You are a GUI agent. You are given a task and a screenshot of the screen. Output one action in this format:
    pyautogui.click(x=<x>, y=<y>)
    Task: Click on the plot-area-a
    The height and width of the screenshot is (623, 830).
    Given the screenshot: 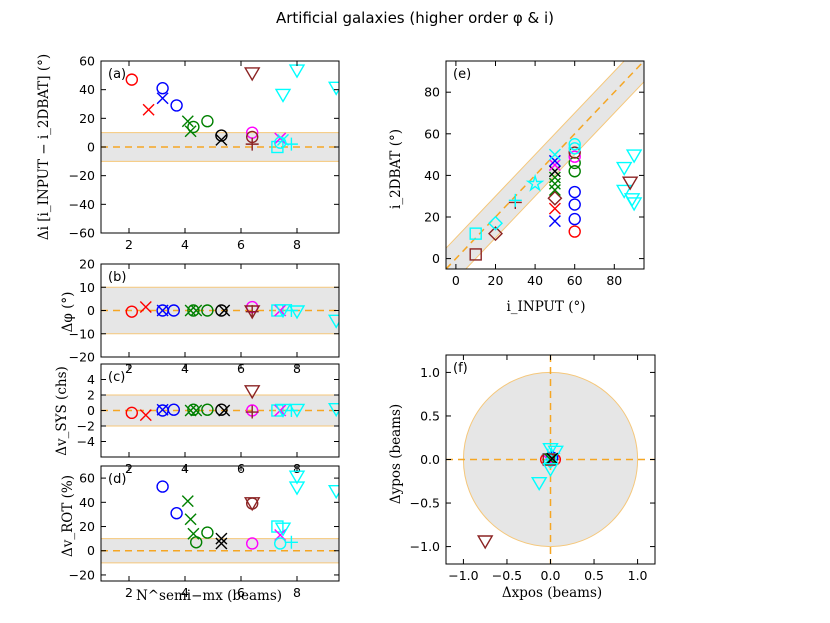 What is the action you would take?
    pyautogui.click(x=220, y=113)
    